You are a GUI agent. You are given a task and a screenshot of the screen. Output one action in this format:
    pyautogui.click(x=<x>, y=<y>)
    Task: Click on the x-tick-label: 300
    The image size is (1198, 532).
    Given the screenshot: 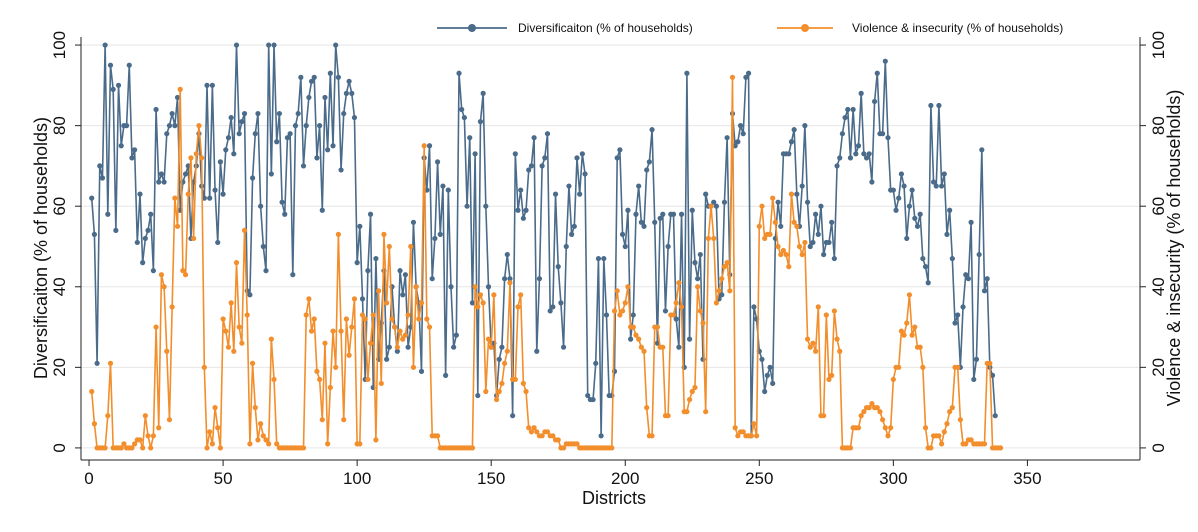 What is the action you would take?
    pyautogui.click(x=893, y=478)
    